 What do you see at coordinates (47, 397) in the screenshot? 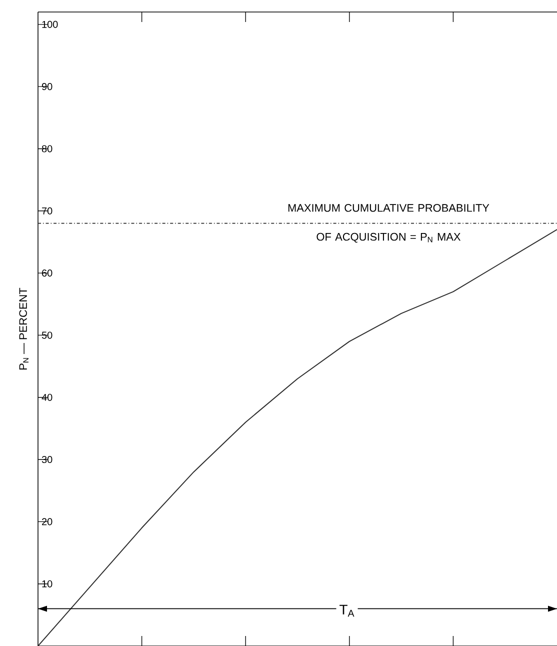
I see `y-tick-label: 40` at bounding box center [47, 397].